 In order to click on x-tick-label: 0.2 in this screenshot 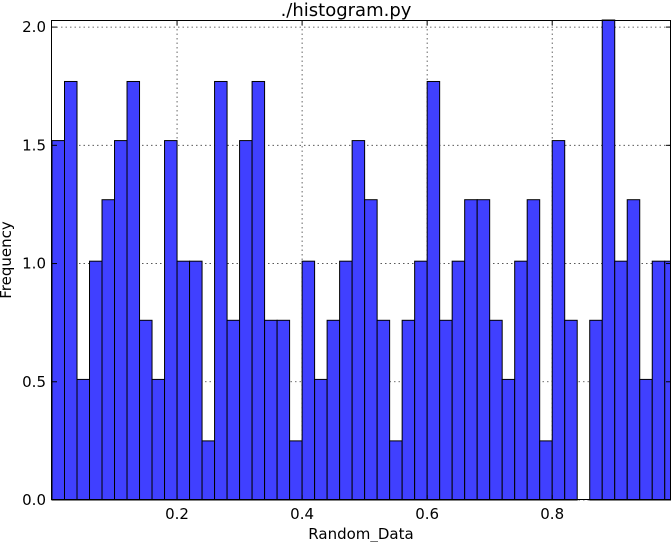, I will do `click(177, 514)`.